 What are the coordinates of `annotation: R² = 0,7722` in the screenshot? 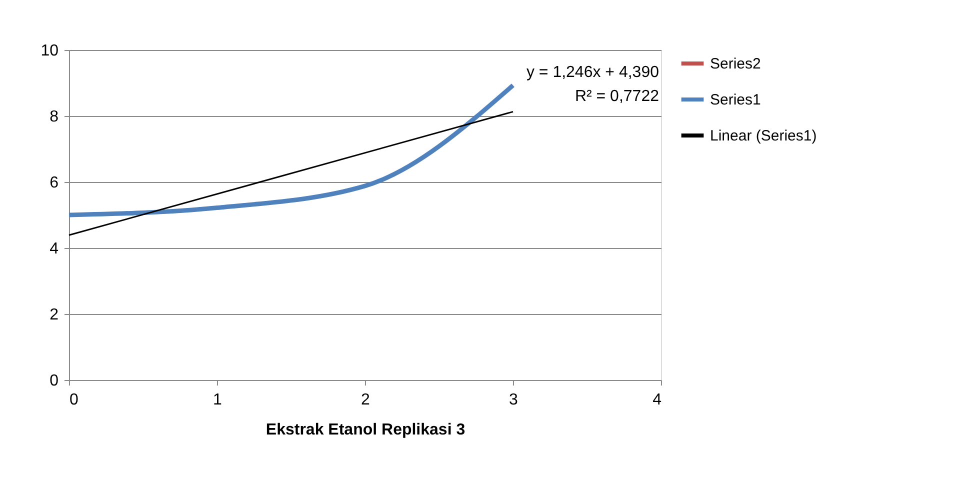 It's located at (617, 96).